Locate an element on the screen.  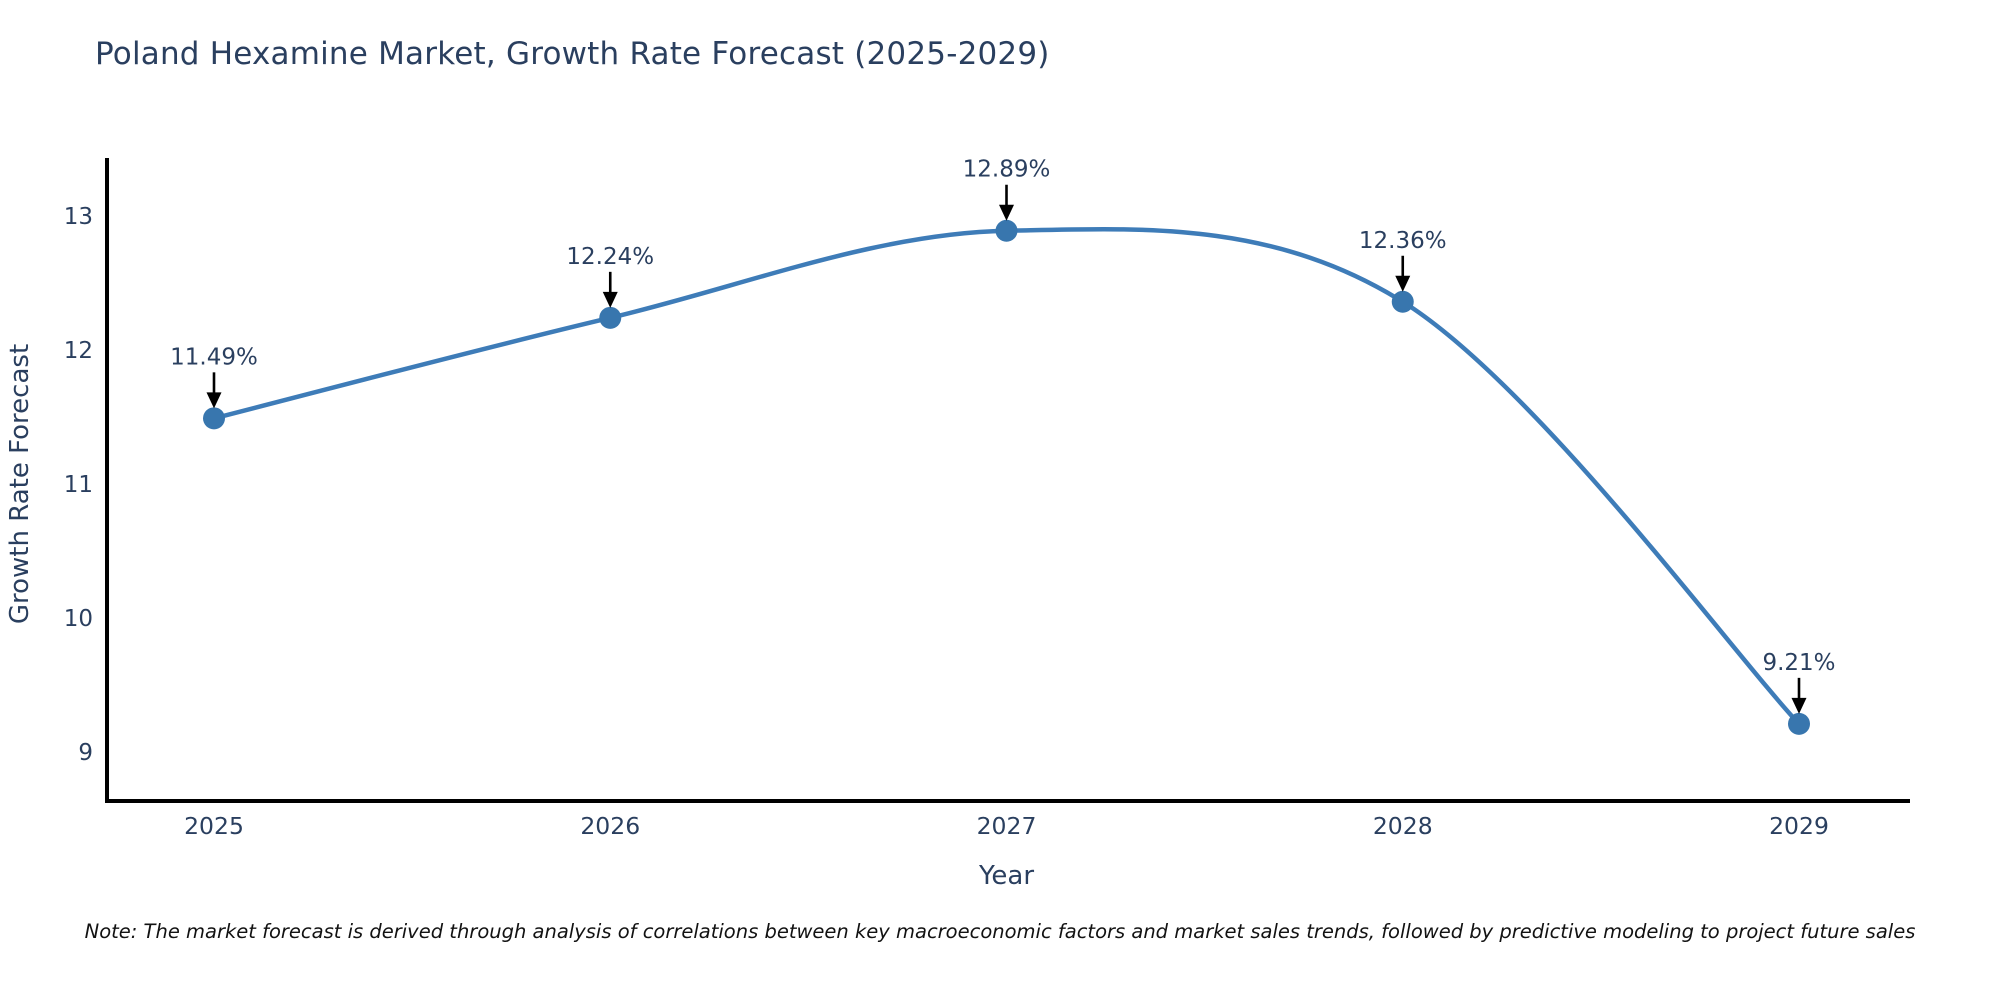
point-value-label: 12.36% is located at coordinates (1403, 241).